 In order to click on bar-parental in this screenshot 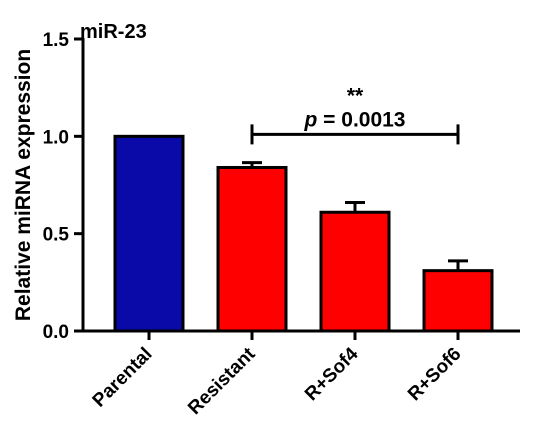, I will do `click(149, 233)`.